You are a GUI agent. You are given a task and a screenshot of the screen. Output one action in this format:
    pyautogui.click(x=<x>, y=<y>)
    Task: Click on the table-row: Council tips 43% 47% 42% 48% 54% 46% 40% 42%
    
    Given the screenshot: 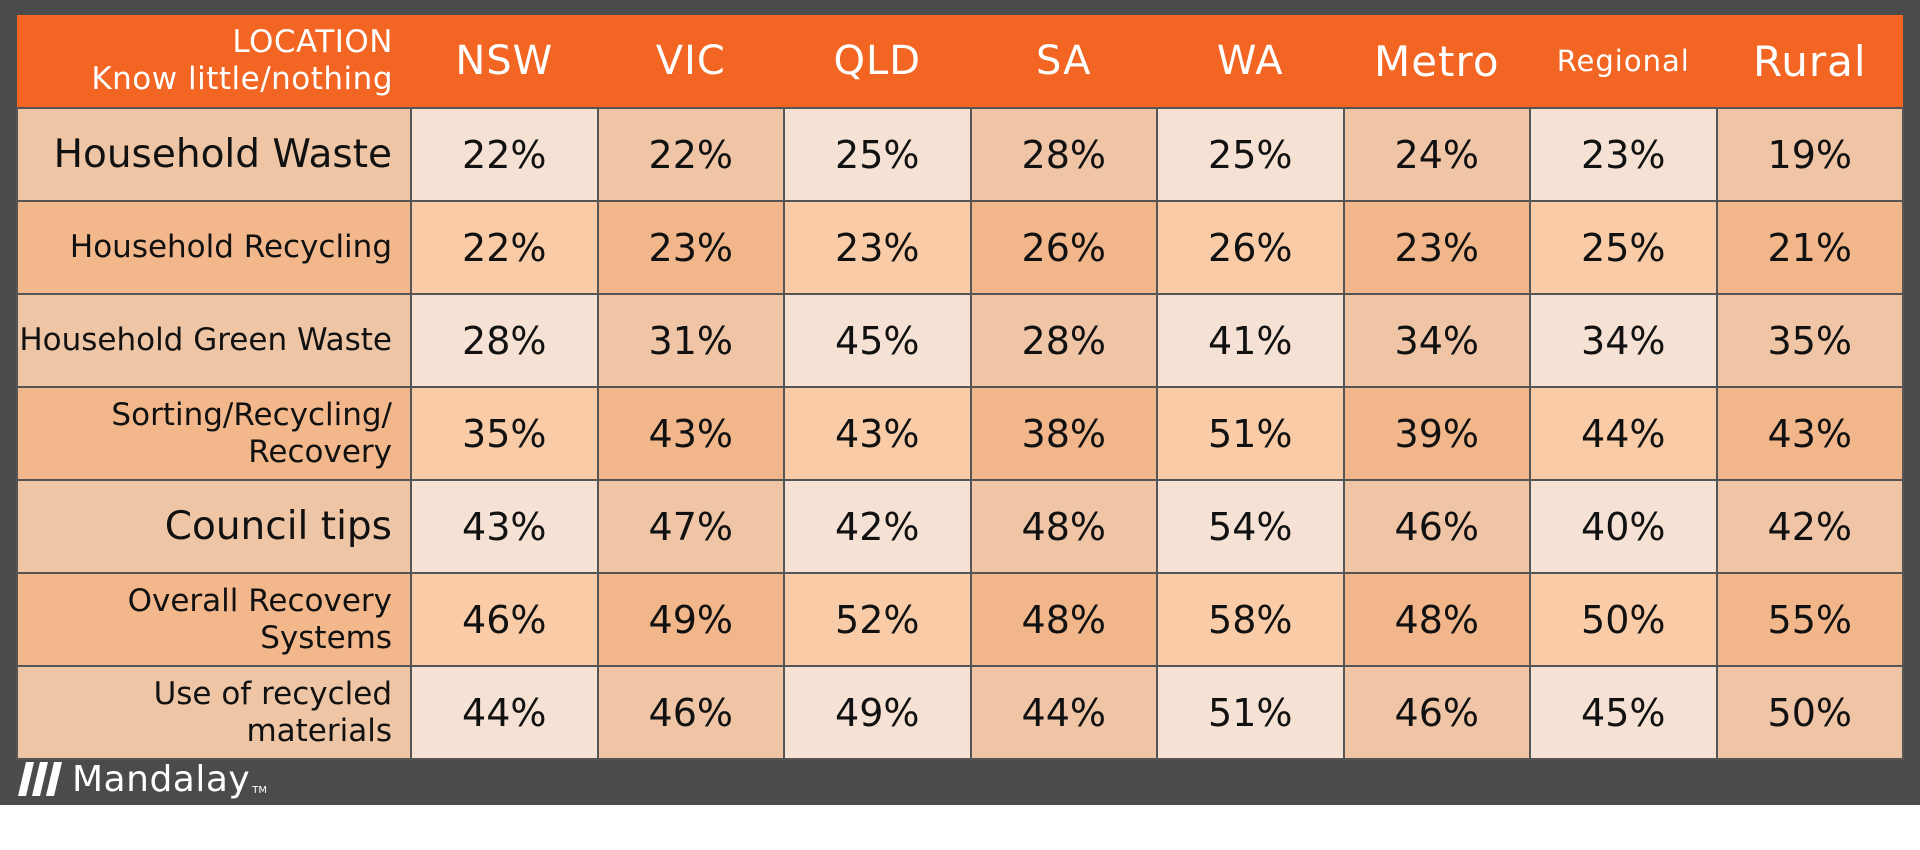 What is the action you would take?
    pyautogui.click(x=960, y=526)
    